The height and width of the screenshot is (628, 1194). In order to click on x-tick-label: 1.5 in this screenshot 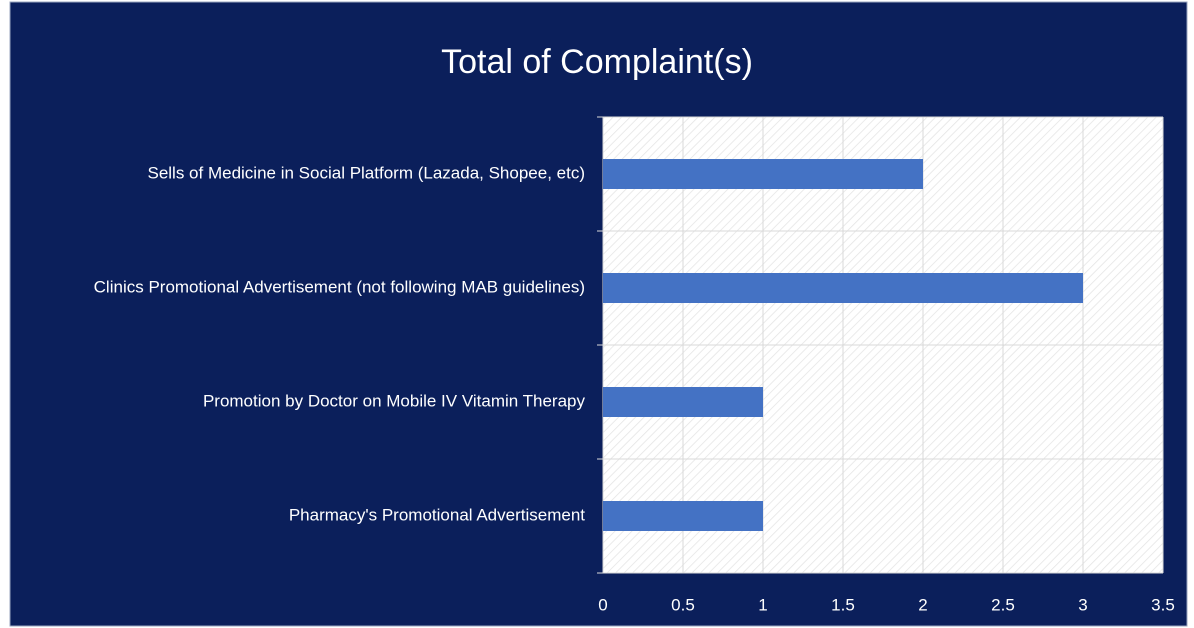, I will do `click(843, 604)`.